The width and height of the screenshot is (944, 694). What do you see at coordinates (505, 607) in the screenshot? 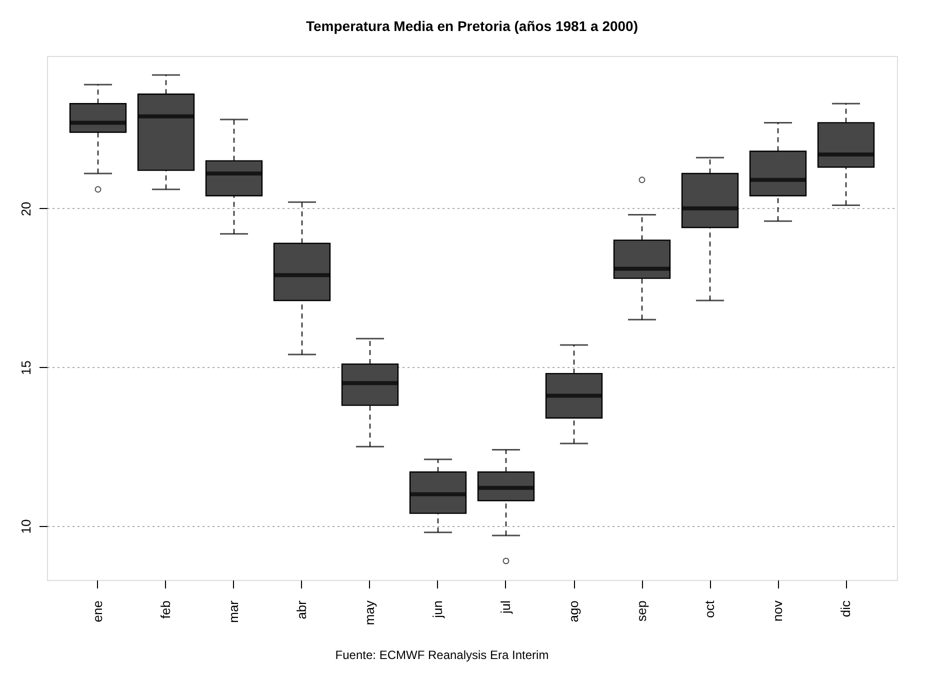
I see `x-tick-label: jul` at bounding box center [505, 607].